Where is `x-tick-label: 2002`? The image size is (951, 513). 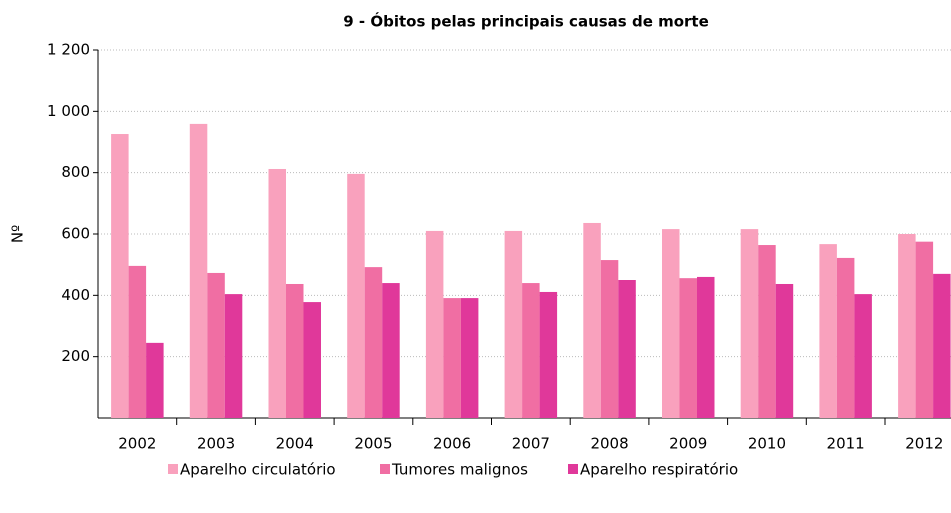
x-tick-label: 2002 is located at coordinates (137, 444).